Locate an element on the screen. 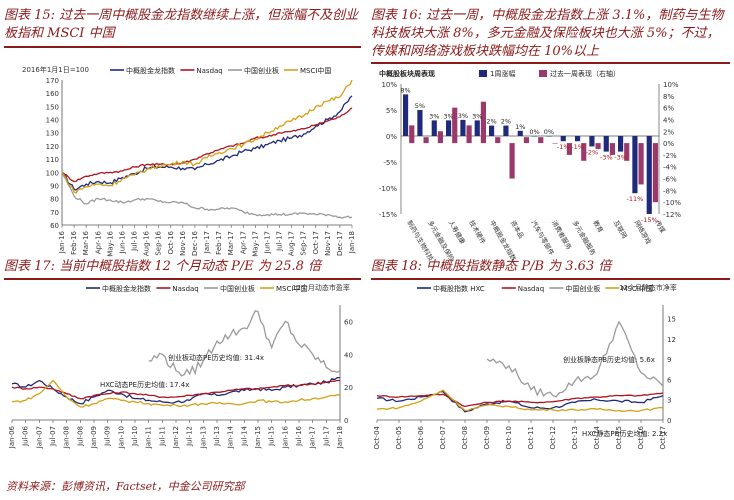 This screenshot has height=500, width=734. legend-label: 中概股指数 HXC is located at coordinates (459, 288).